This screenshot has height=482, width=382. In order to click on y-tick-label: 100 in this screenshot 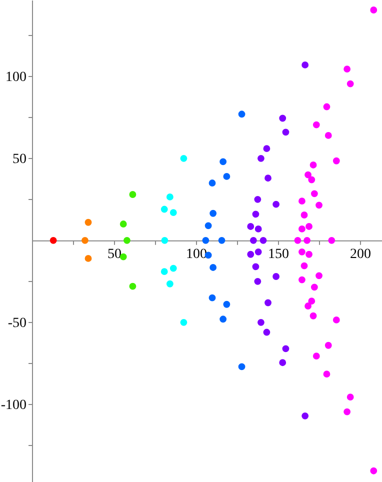, I will do `click(16, 77)`.